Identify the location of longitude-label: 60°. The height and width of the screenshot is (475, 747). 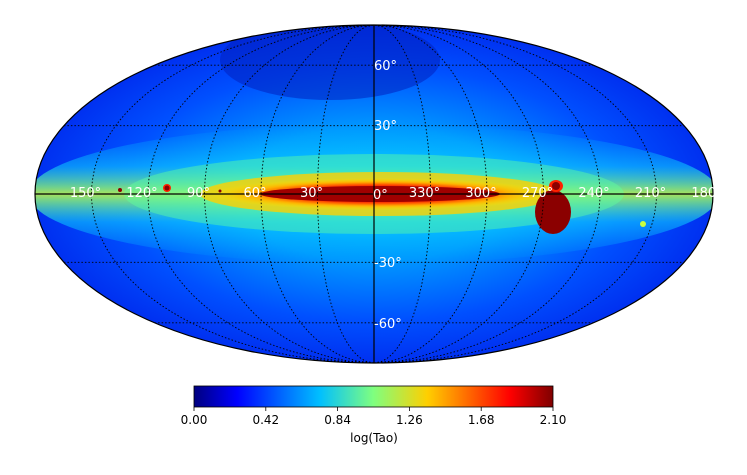
(254, 193).